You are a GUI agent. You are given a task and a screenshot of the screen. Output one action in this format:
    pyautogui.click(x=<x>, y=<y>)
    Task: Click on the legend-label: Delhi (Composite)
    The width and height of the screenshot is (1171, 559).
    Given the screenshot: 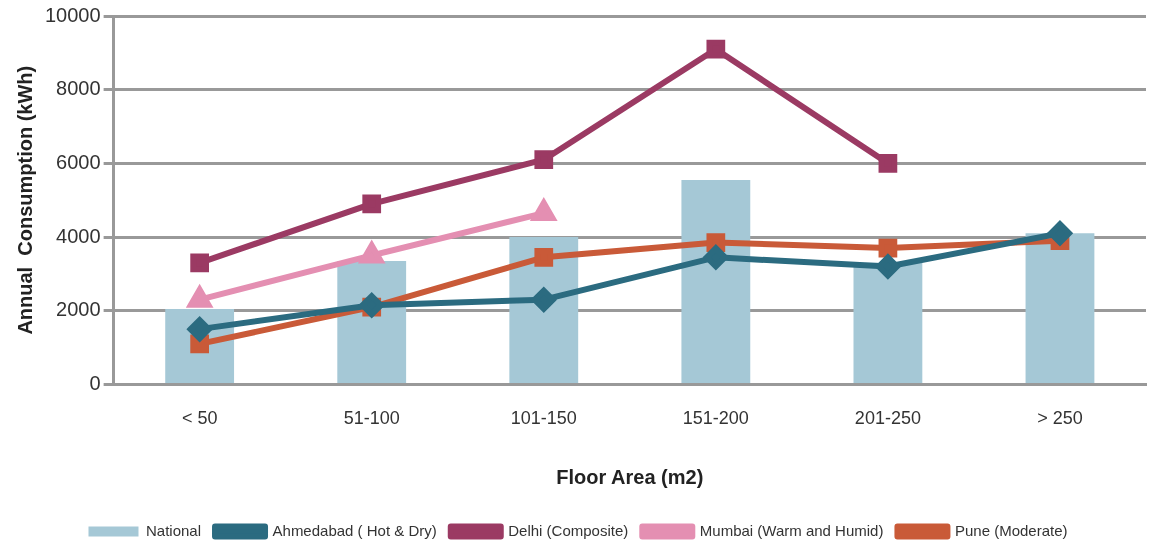 What is the action you would take?
    pyautogui.click(x=568, y=530)
    